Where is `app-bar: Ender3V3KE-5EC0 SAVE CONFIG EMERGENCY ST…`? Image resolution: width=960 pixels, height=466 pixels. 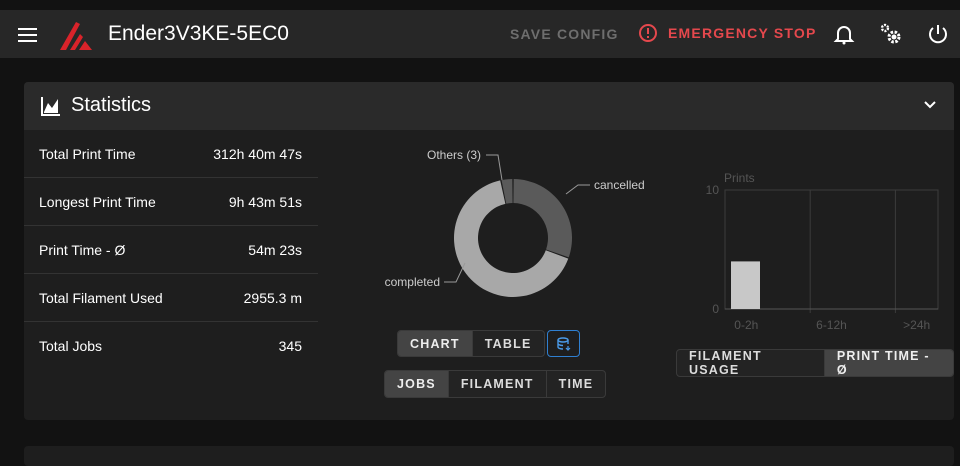 app-bar: Ender3V3KE-5EC0 SAVE CONFIG EMERGENCY ST… is located at coordinates (480, 34).